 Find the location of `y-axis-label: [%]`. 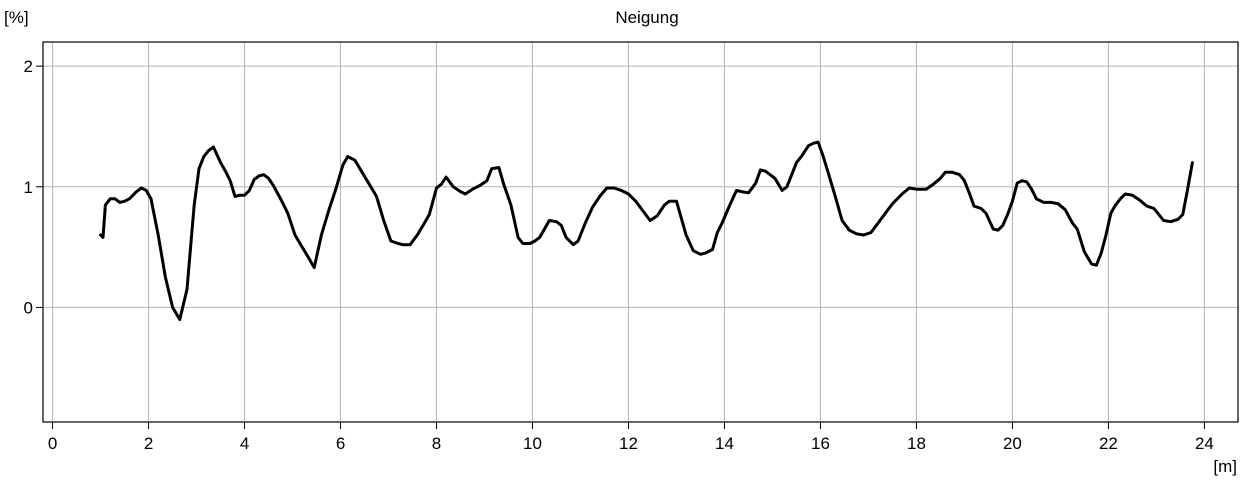

y-axis-label: [%] is located at coordinates (16, 17).